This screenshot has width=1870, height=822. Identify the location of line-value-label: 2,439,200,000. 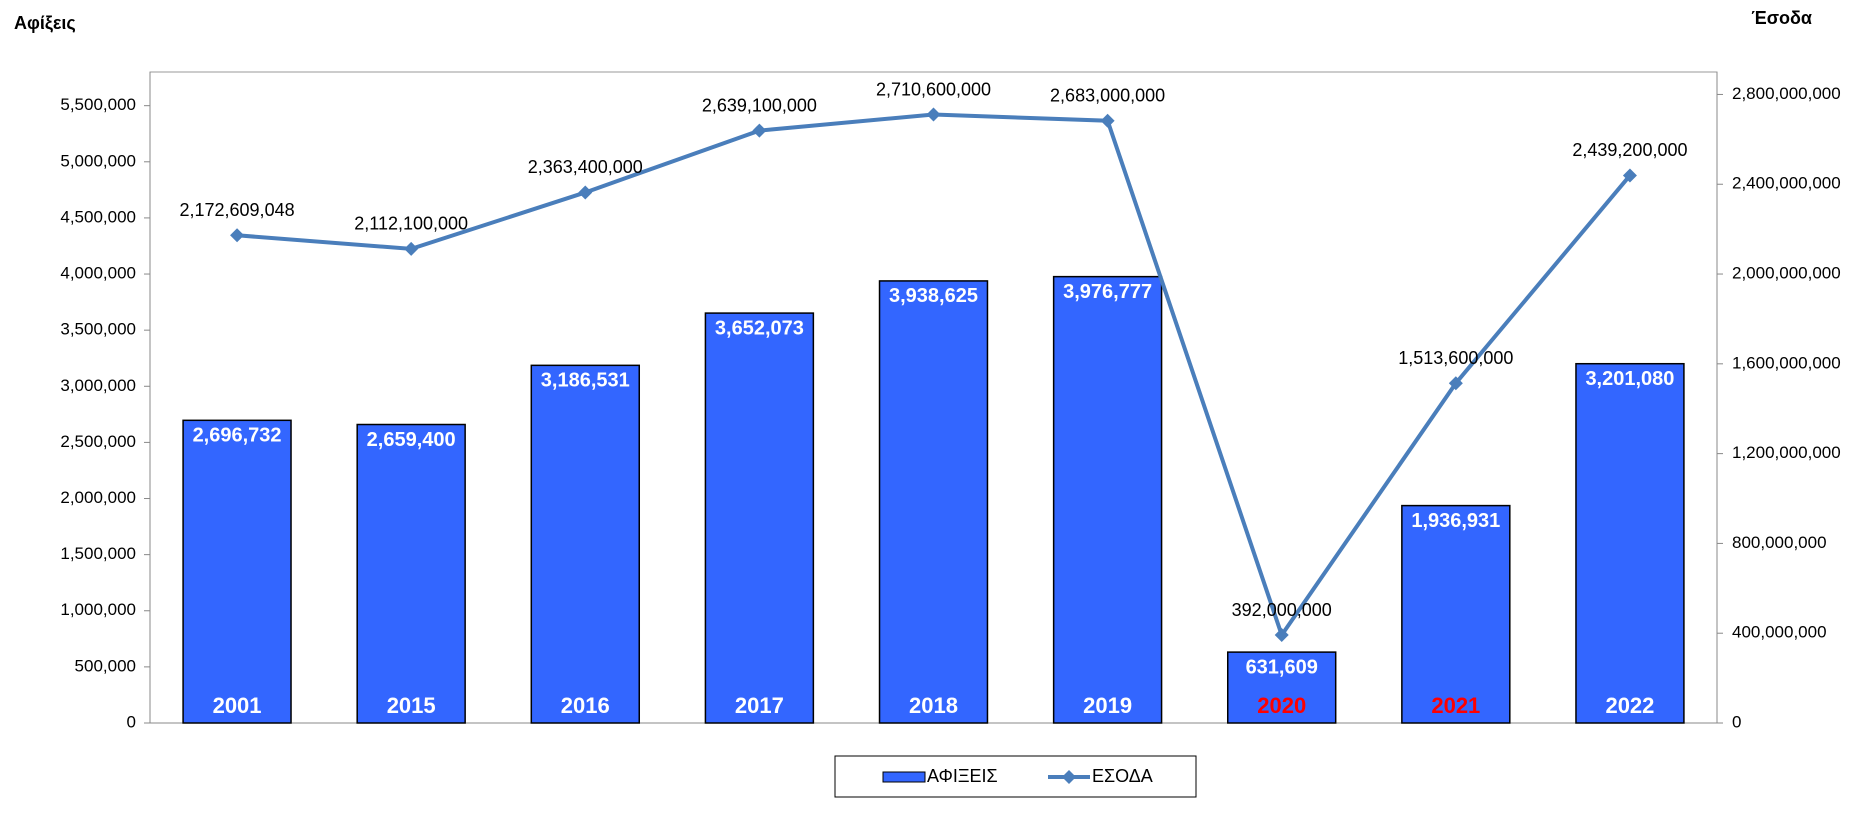
(1629, 150).